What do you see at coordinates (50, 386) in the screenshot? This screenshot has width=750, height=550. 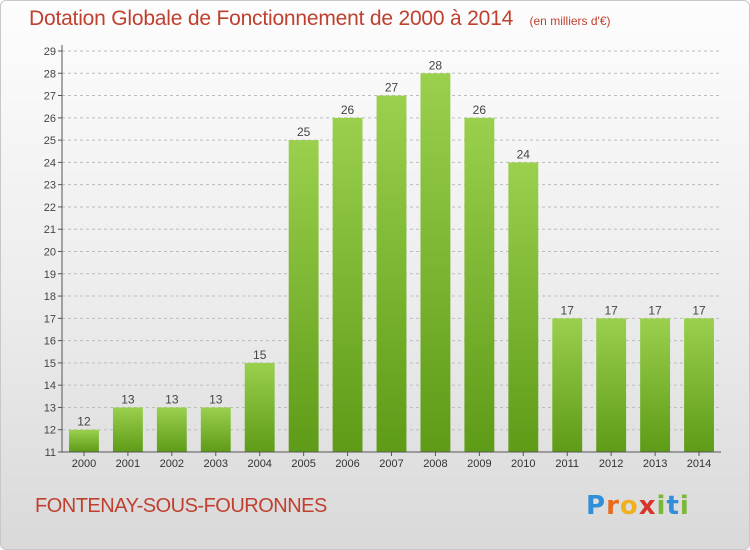 I see `y-tick-label: 14` at bounding box center [50, 386].